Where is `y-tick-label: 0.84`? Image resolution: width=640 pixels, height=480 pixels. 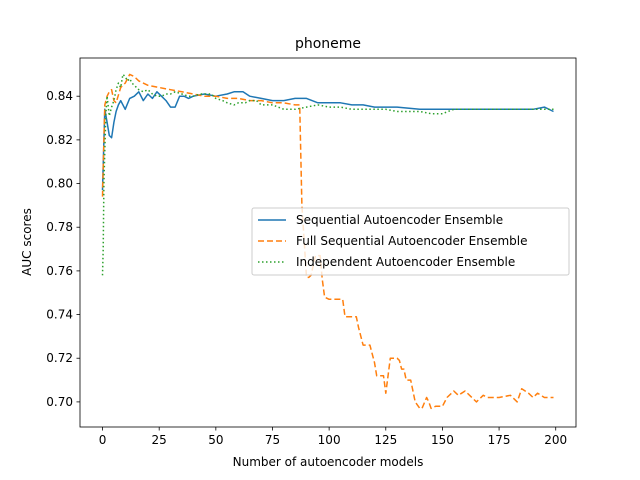 y-tick-label: 0.84 is located at coordinates (59, 96).